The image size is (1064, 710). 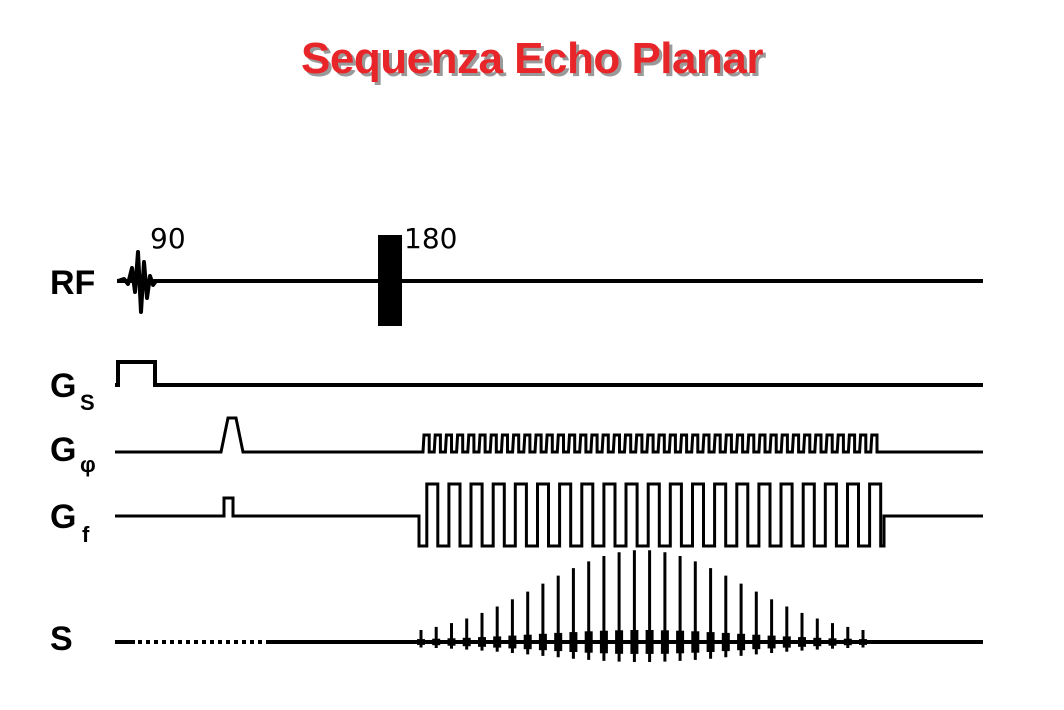 I want to click on s-label: S, so click(x=61, y=639).